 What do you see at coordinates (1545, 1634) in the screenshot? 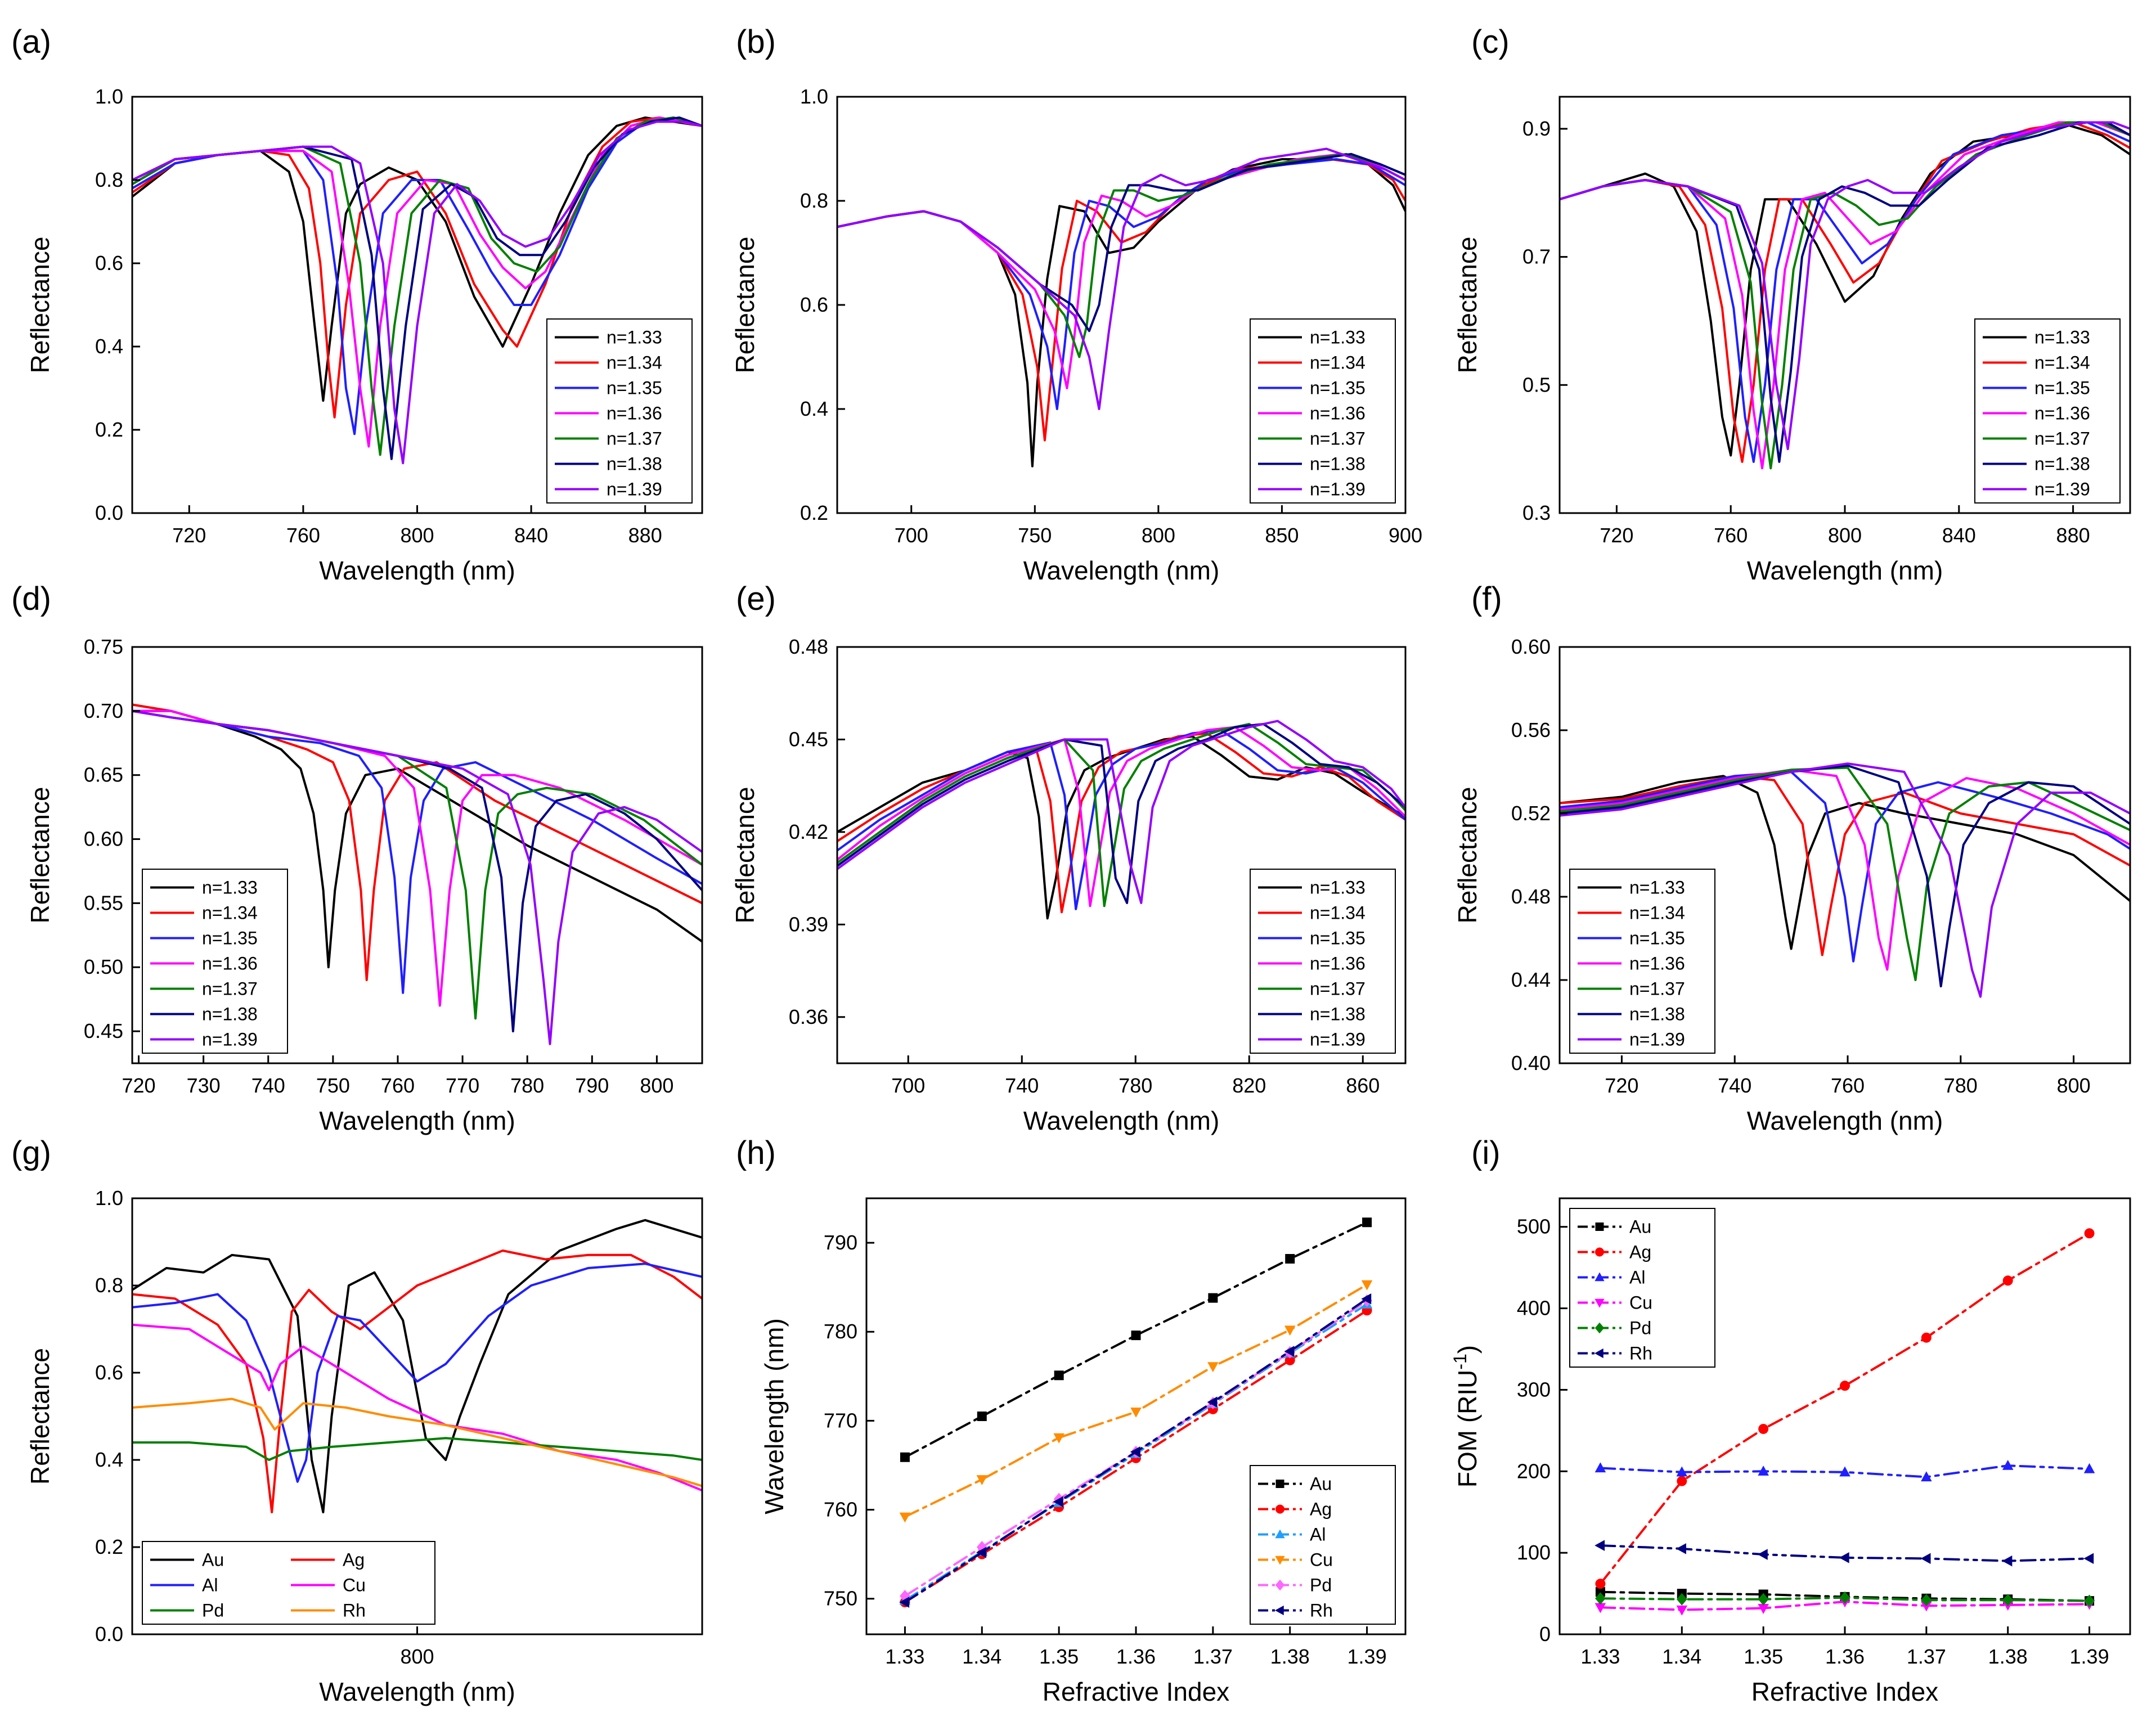
I see `y-tick-label: 0` at bounding box center [1545, 1634].